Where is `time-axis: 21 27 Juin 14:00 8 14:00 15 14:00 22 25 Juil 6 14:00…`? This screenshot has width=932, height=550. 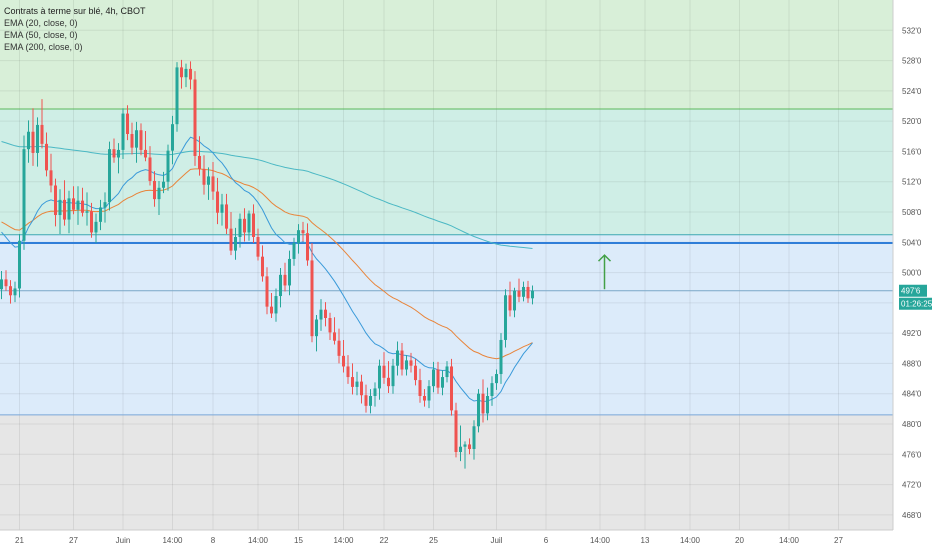
time-axis: 21 27 Juin 14:00 8 14:00 15 14:00 22 25 Juil 6 14:00… is located at coordinates (446, 537).